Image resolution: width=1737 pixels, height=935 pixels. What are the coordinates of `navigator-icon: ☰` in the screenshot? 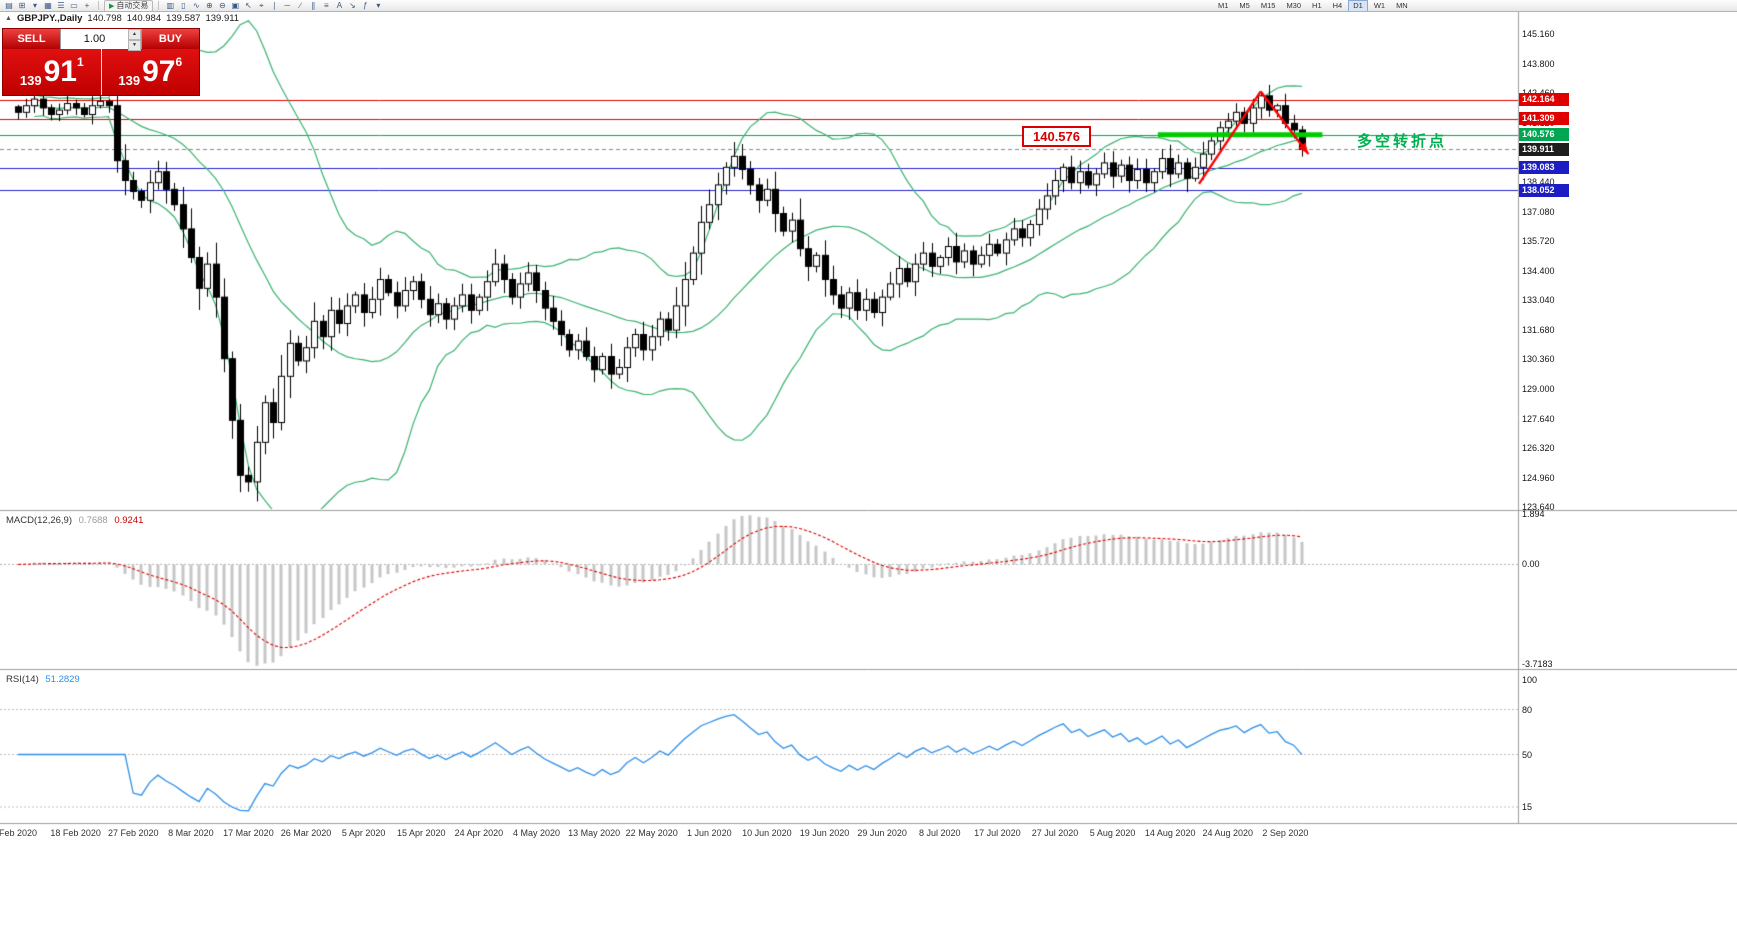 It's located at (61, 5).